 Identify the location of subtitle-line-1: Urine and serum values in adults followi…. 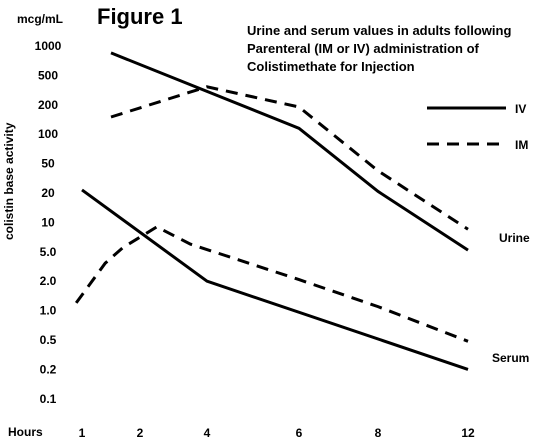
(379, 30).